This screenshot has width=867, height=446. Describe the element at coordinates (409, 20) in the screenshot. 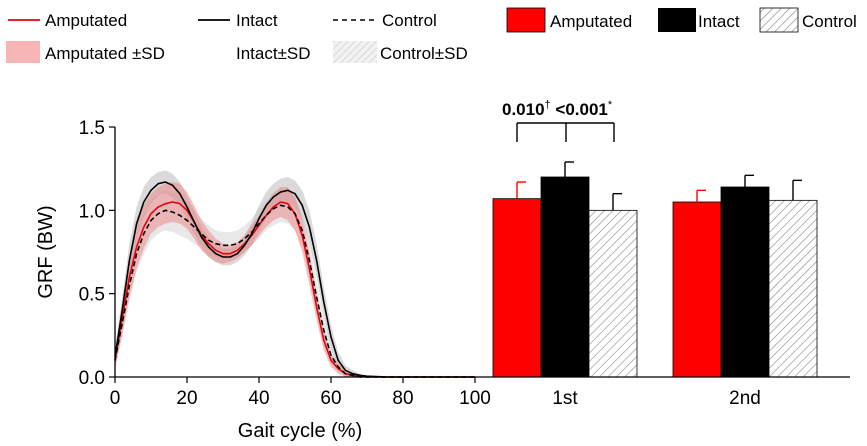

I see `legend-label-control-line: Control` at that location.